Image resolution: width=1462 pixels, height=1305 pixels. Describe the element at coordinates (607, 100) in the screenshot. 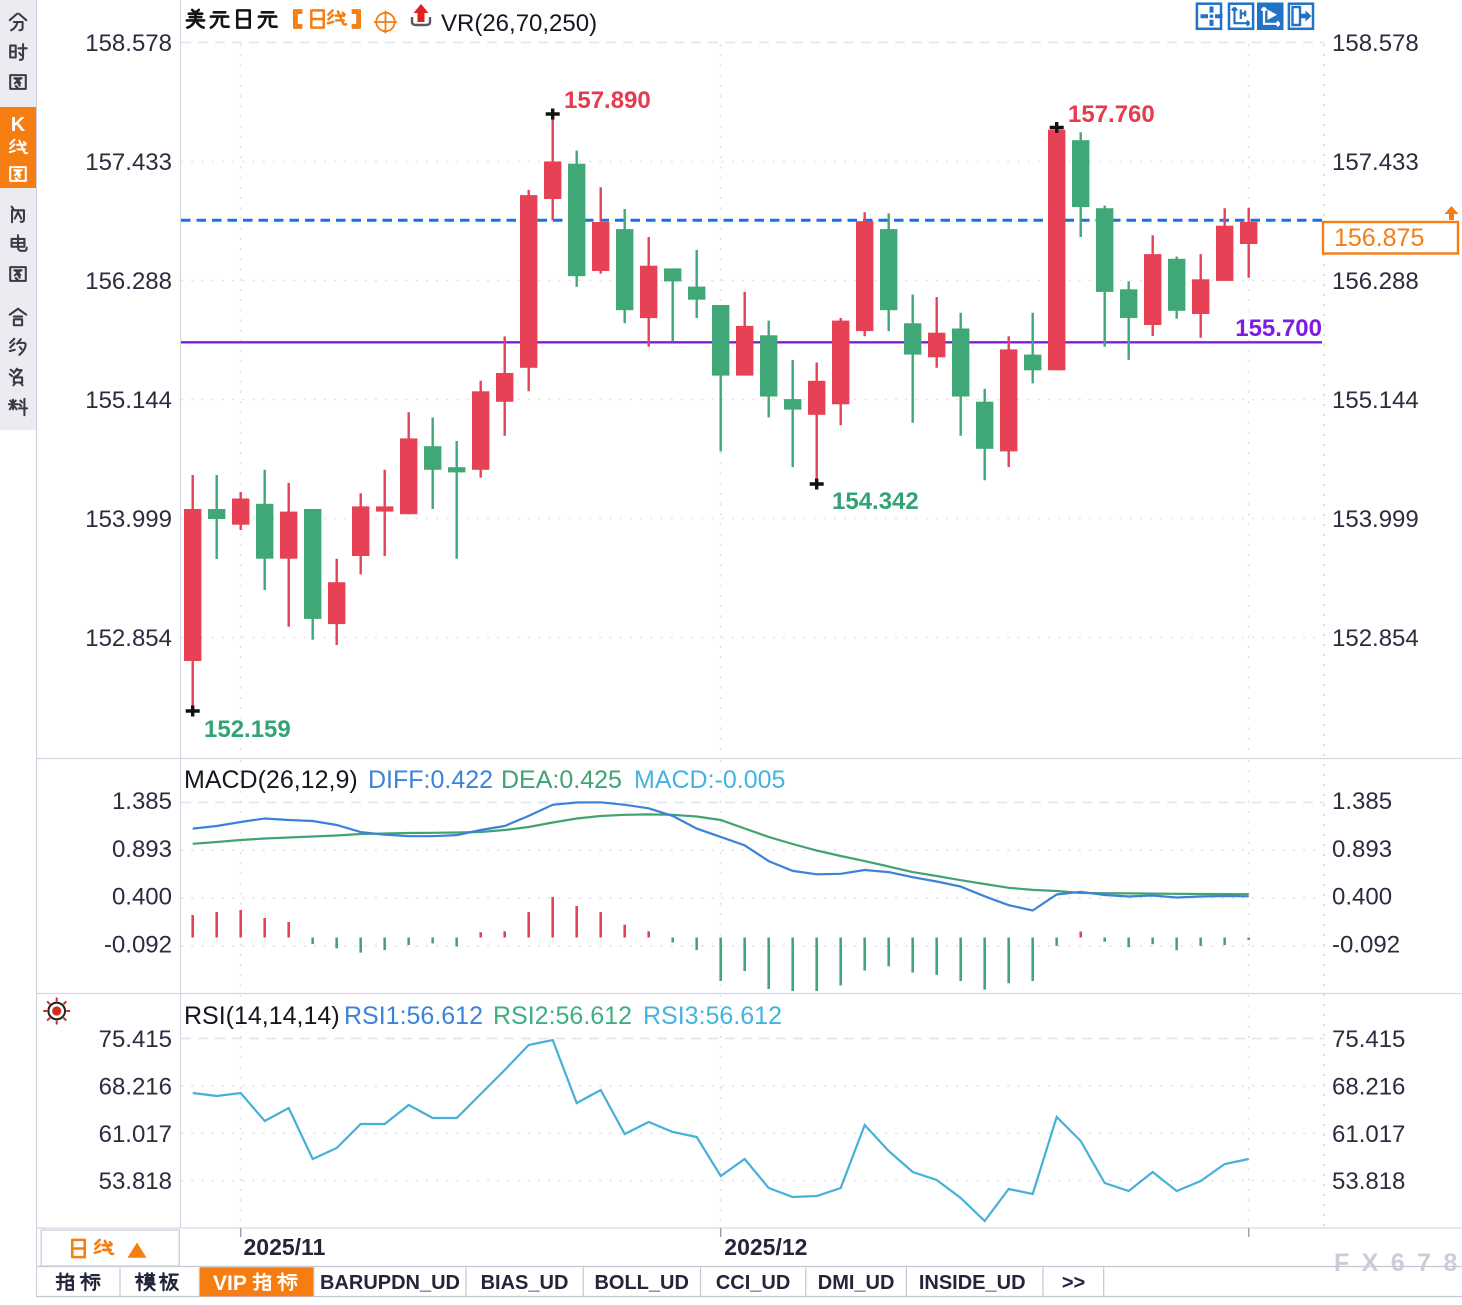

I see `svg-text: 157.890` at that location.